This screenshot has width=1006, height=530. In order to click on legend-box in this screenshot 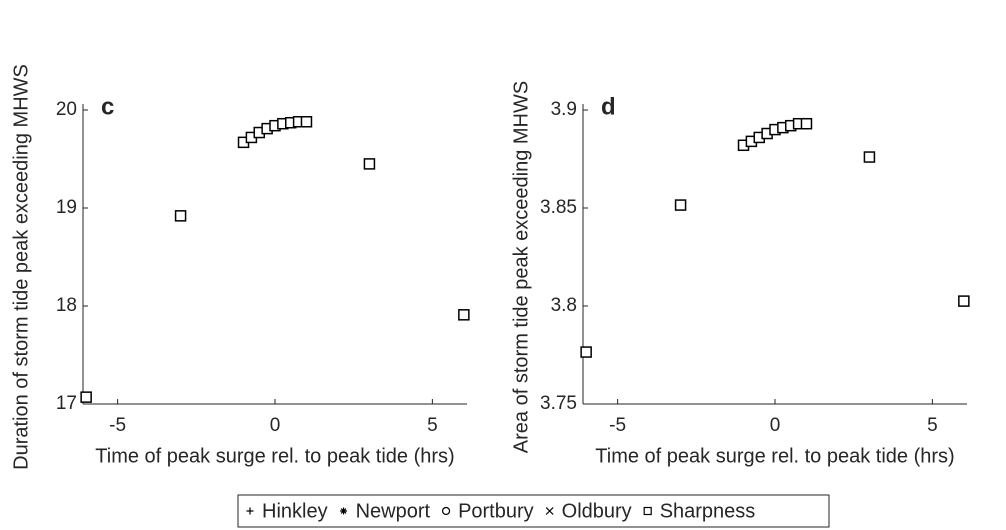, I will do `click(533, 511)`.